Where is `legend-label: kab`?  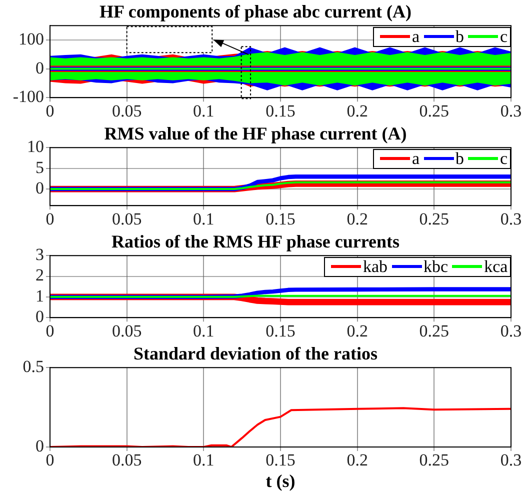
legend-label: kab is located at coordinates (375, 266).